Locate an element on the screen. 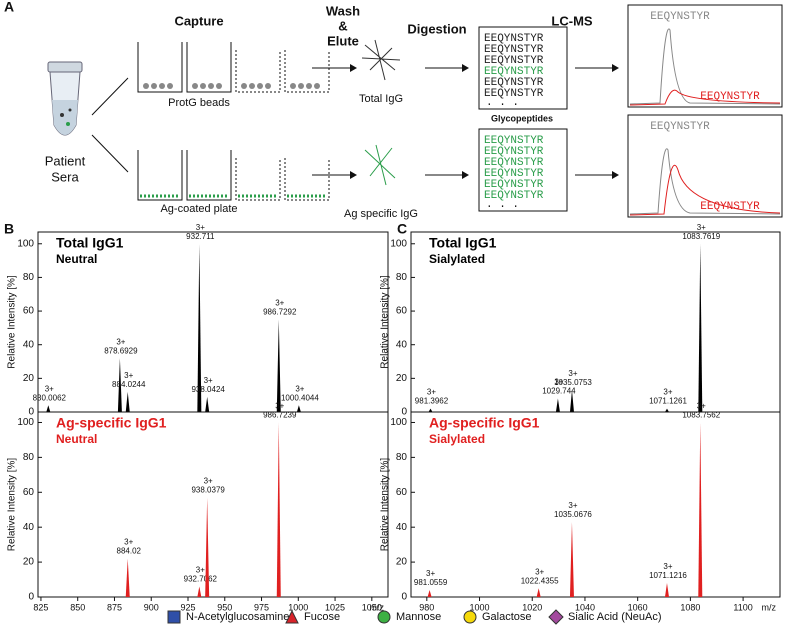  igg-icon is located at coordinates (380, 165).